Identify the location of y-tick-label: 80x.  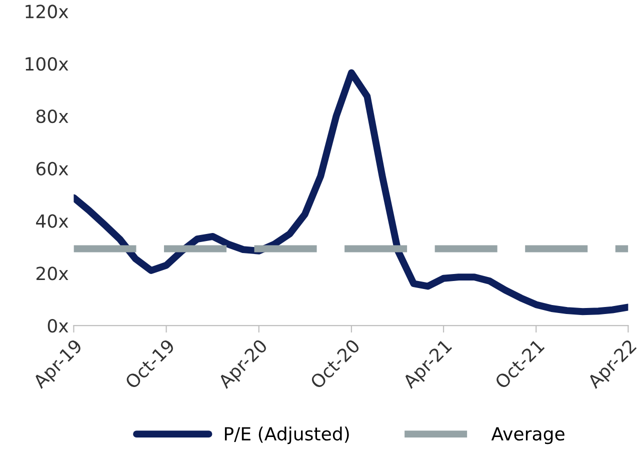
(52, 116).